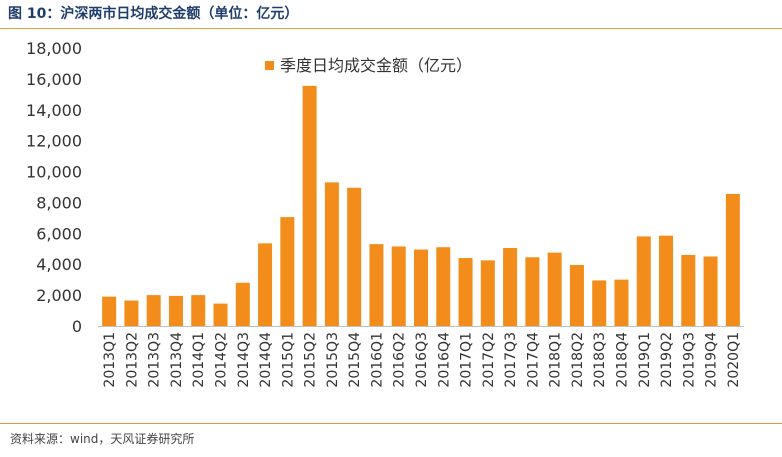  Describe the element at coordinates (131, 313) in the screenshot. I see `bar-2013Q2` at that location.